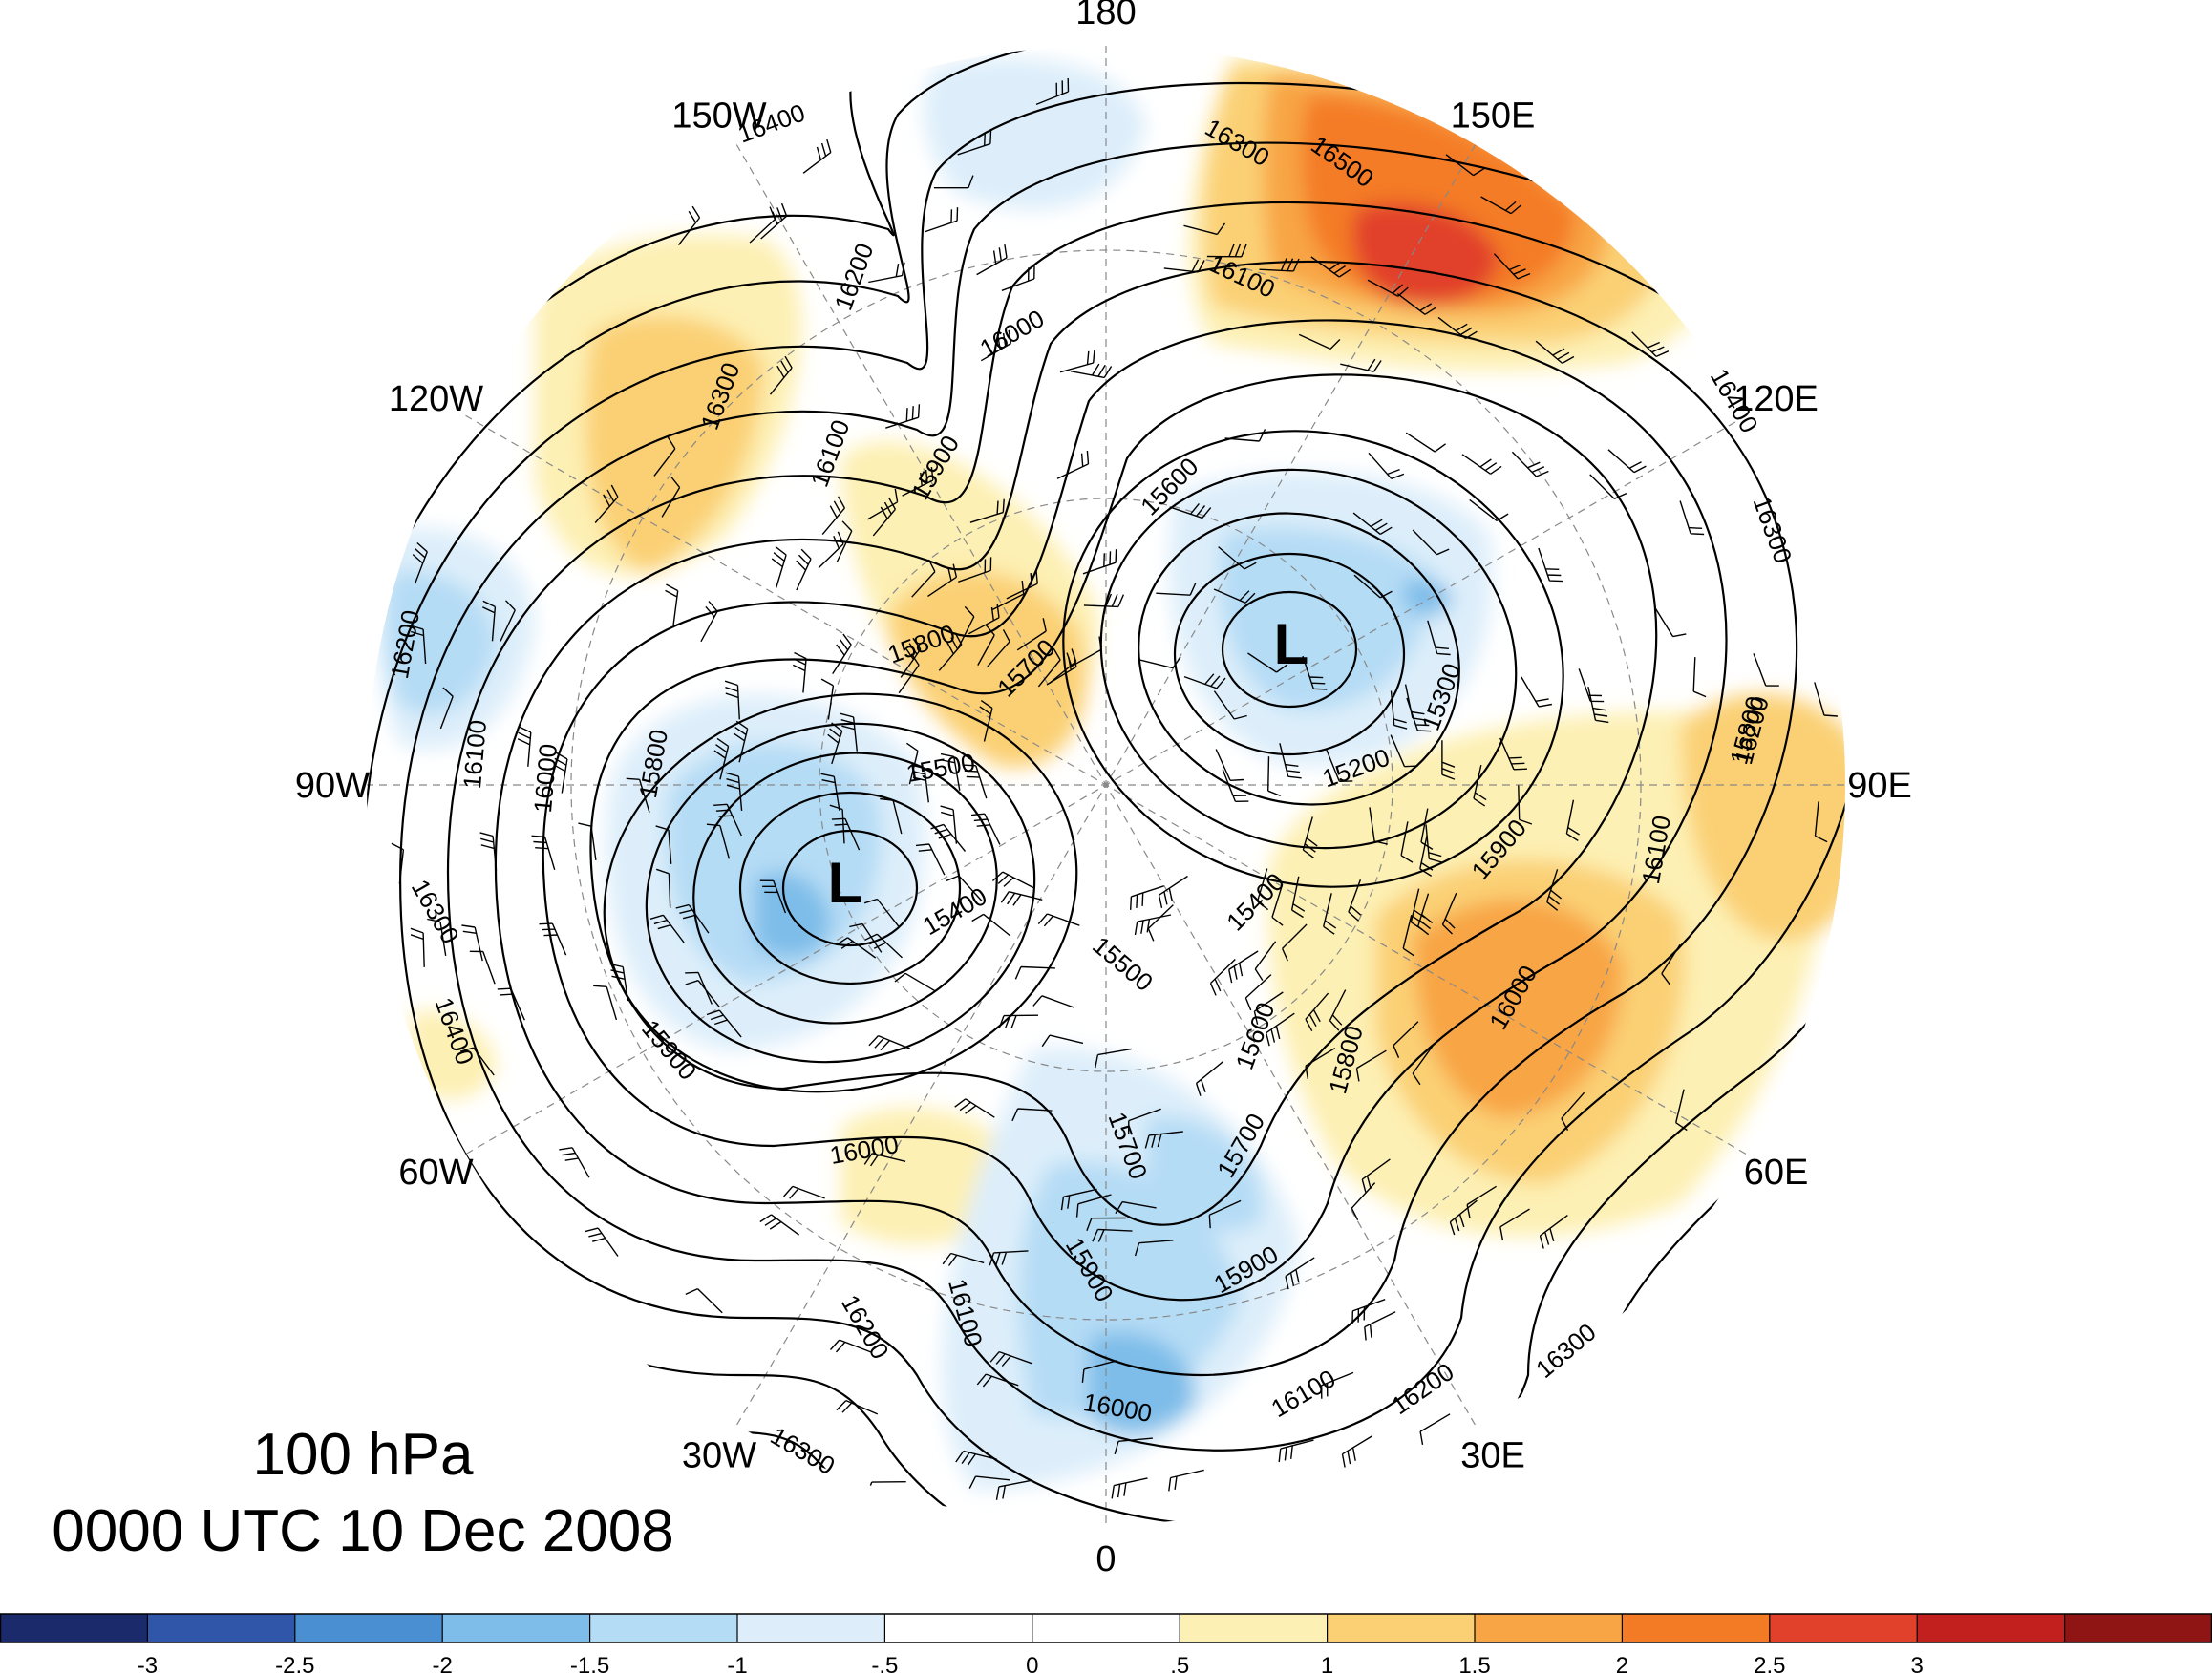 This screenshot has height=1674, width=2212. What do you see at coordinates (435, 1173) in the screenshot?
I see `longitude-label: 60W` at bounding box center [435, 1173].